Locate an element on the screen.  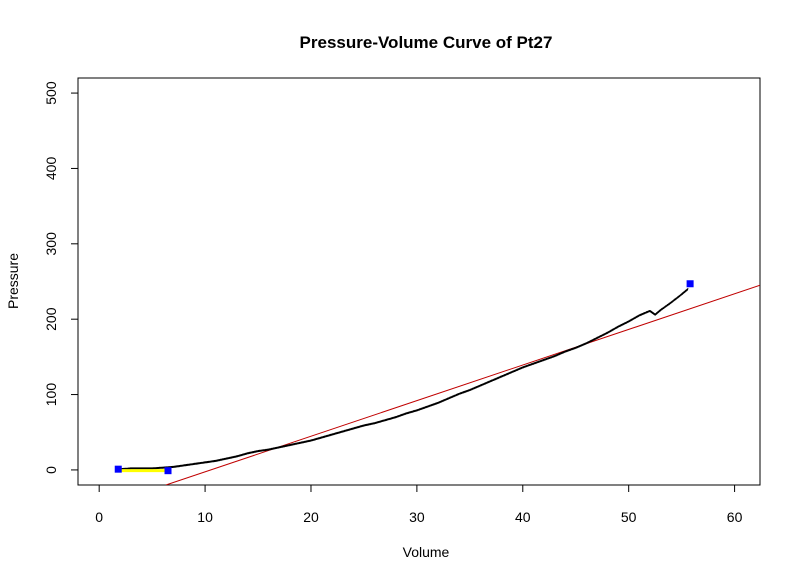
x-tick-label: 60 is located at coordinates (735, 517).